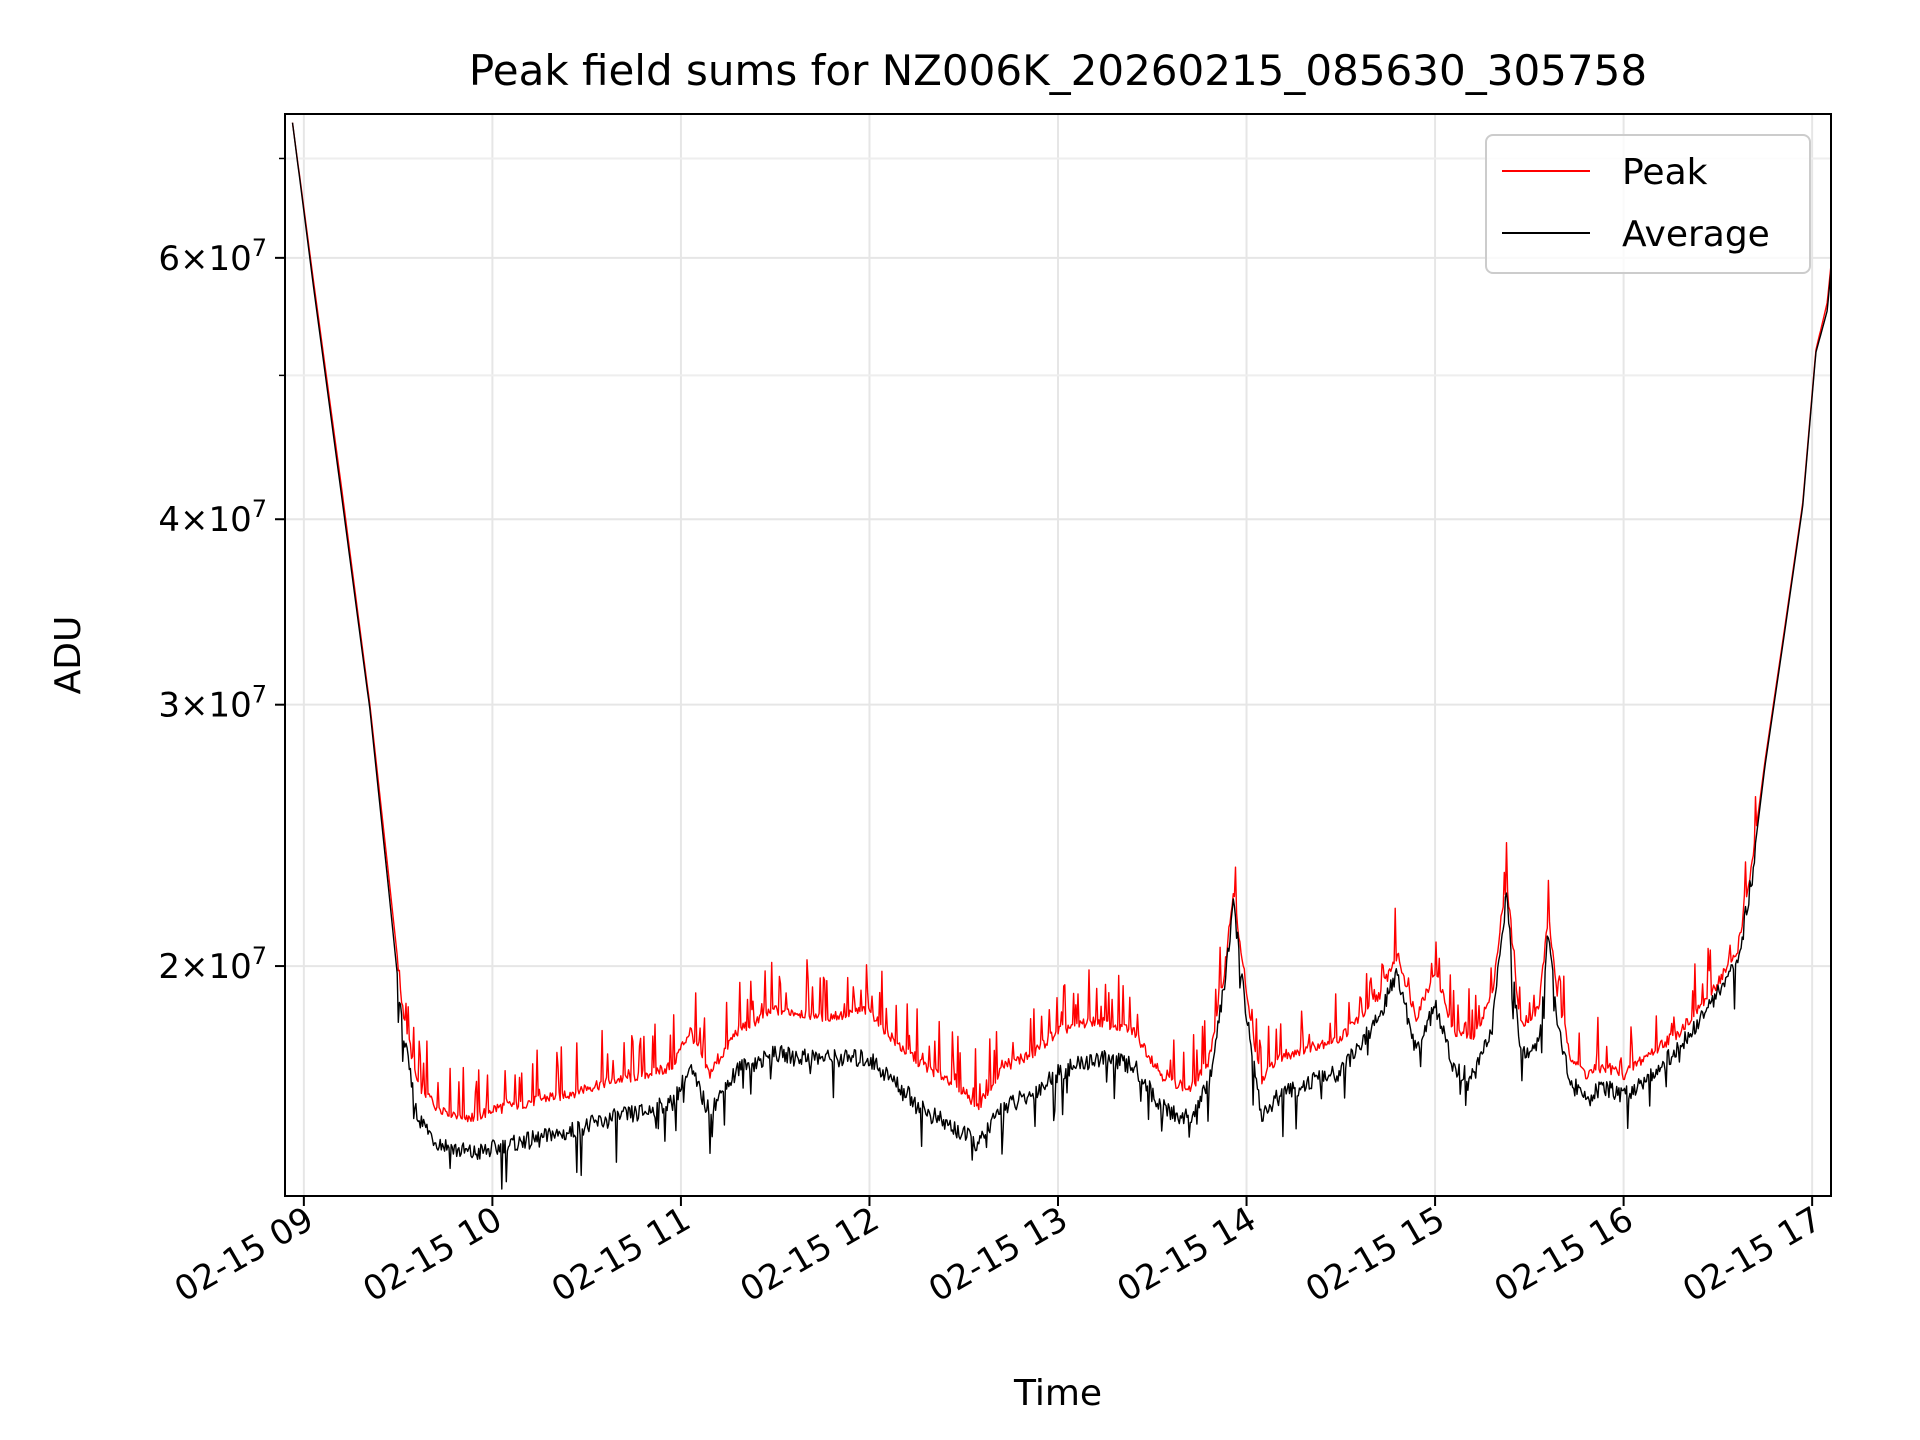 This screenshot has height=1440, width=1920. What do you see at coordinates (68, 655) in the screenshot?
I see `y-axis-label: ADU` at bounding box center [68, 655].